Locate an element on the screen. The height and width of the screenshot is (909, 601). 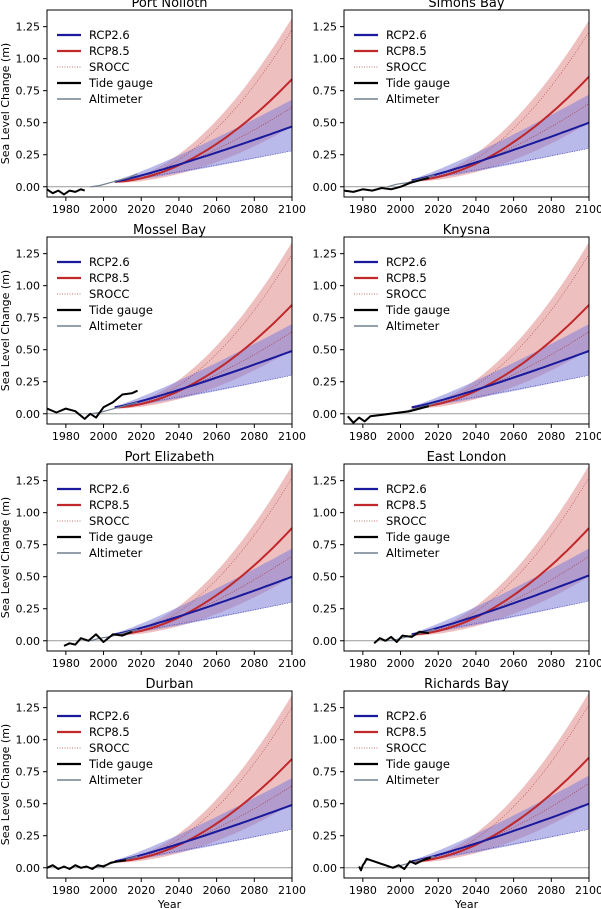
altimeter-line is located at coordinates (114, 180).